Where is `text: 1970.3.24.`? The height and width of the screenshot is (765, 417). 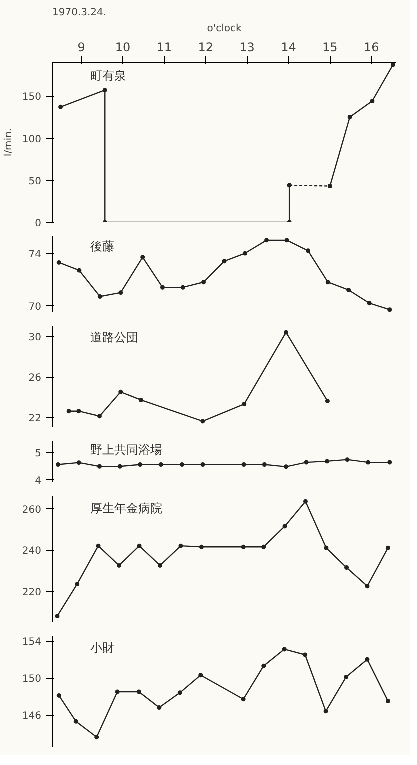
text: 1970.3.24. is located at coordinates (79, 13).